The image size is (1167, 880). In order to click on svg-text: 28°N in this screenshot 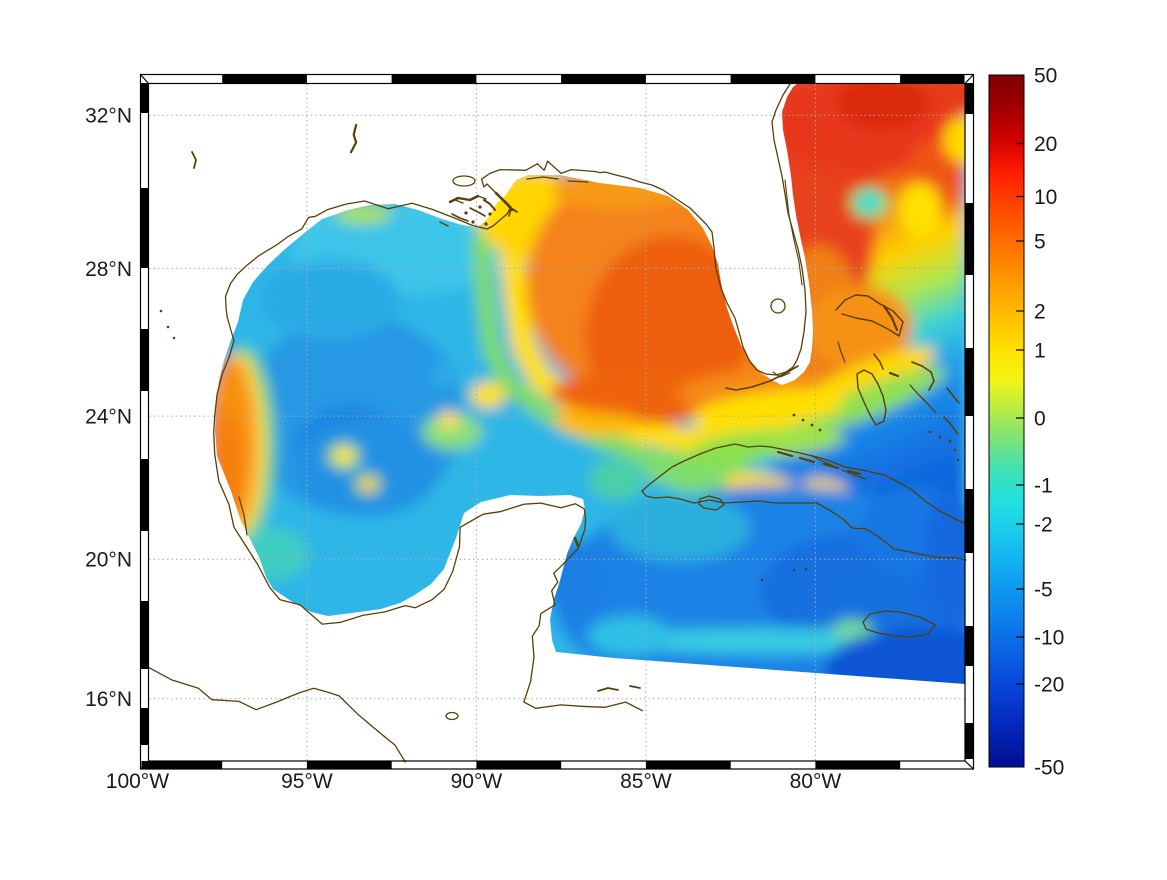, I will do `click(108, 269)`.